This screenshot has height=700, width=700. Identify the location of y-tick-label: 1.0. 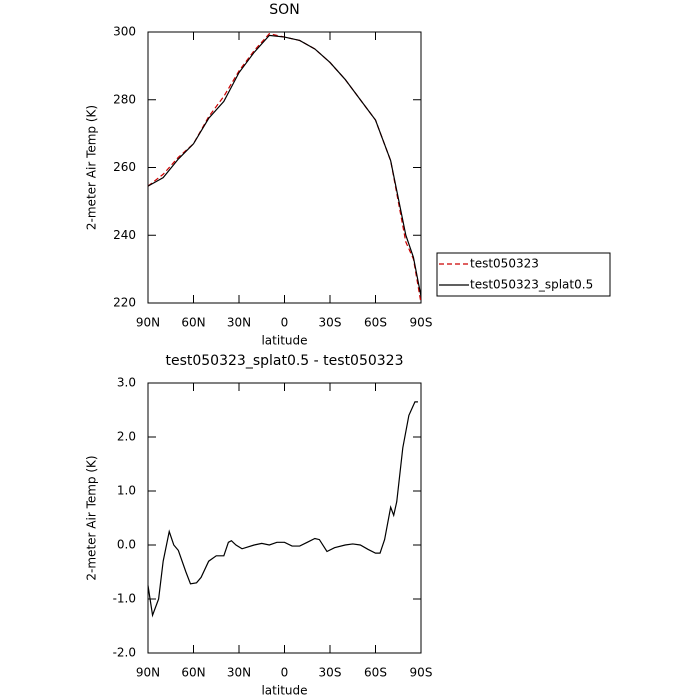
(126, 491).